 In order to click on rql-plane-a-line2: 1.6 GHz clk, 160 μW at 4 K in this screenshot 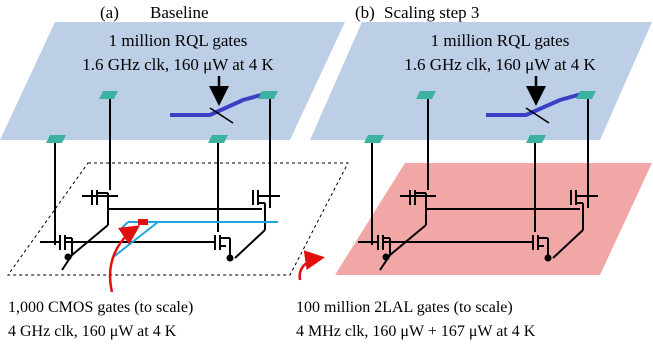, I will do `click(178, 64)`.